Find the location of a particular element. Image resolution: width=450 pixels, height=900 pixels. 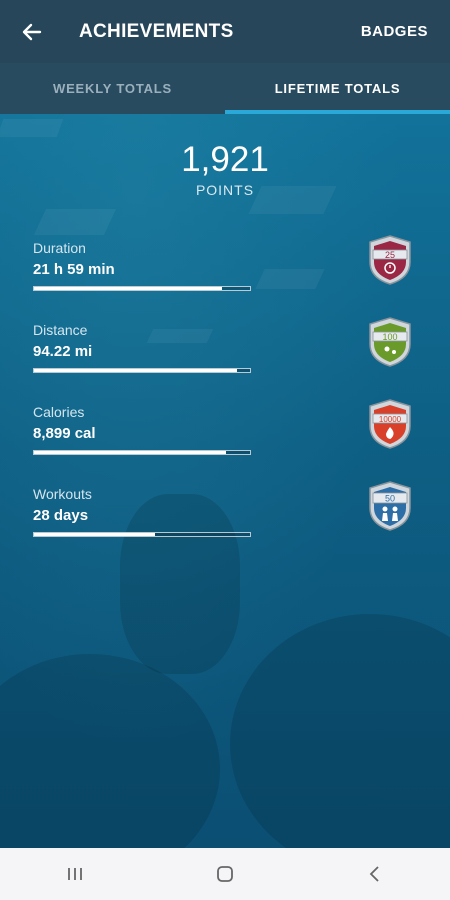

stat-value: 28 days is located at coordinates (61, 515).